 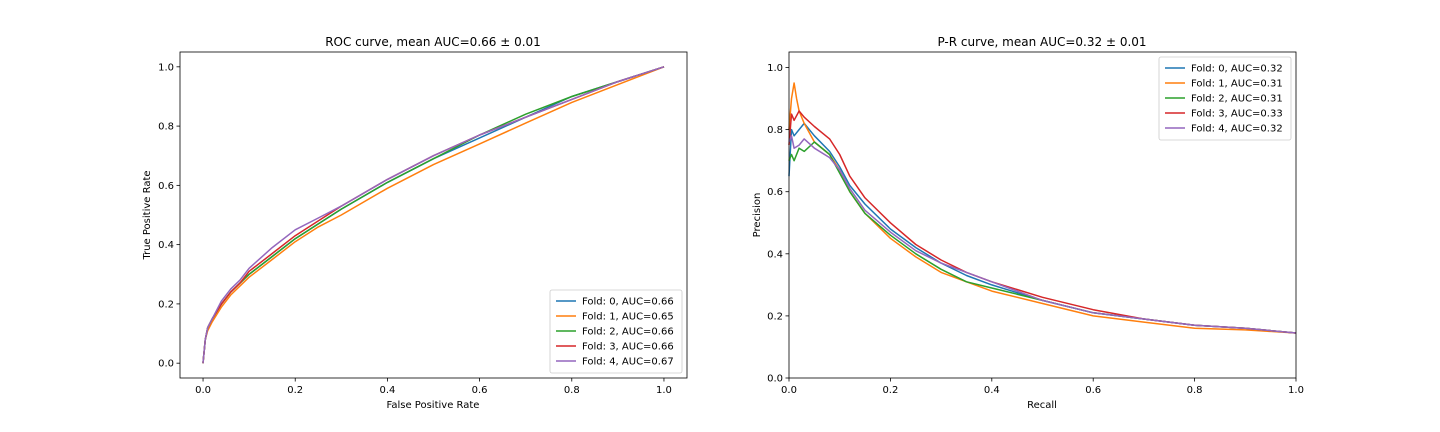 I want to click on pr-legend-label-2: Fold: 2, AUC=0.31, so click(x=1237, y=99).